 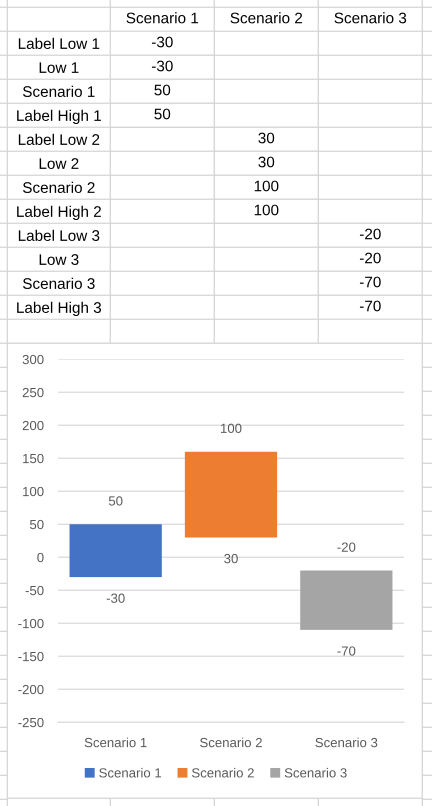 I want to click on y-tick-label: 300, so click(x=33, y=359).